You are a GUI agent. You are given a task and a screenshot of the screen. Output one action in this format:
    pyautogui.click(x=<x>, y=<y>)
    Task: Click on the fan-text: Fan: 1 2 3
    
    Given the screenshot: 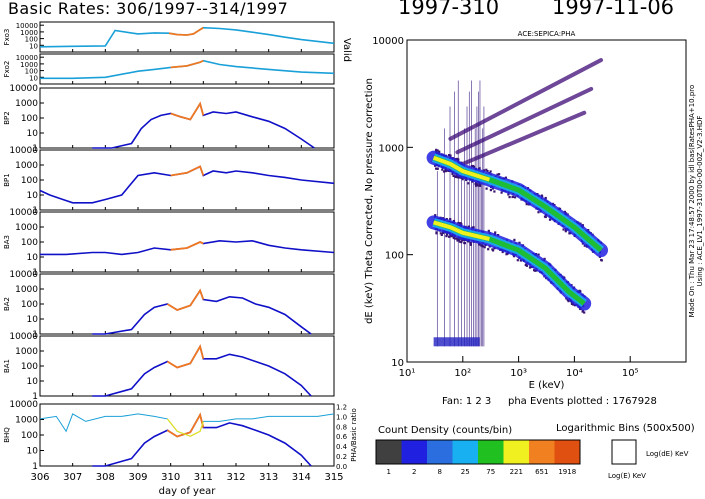 What is the action you would take?
    pyautogui.click(x=466, y=401)
    